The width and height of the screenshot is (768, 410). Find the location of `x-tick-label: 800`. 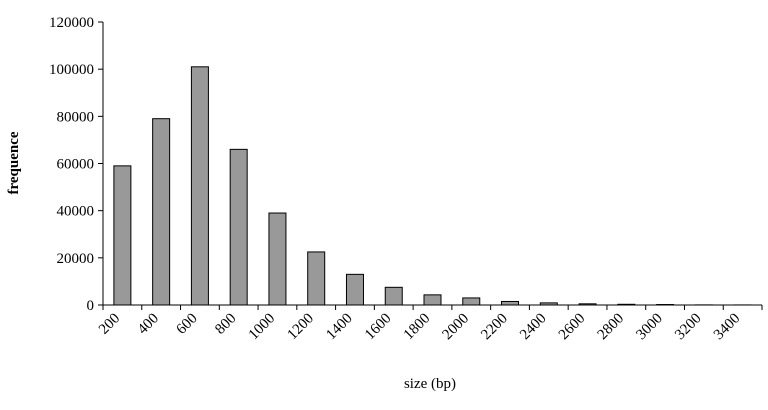

x-tick-label: 800 is located at coordinates (225, 324).